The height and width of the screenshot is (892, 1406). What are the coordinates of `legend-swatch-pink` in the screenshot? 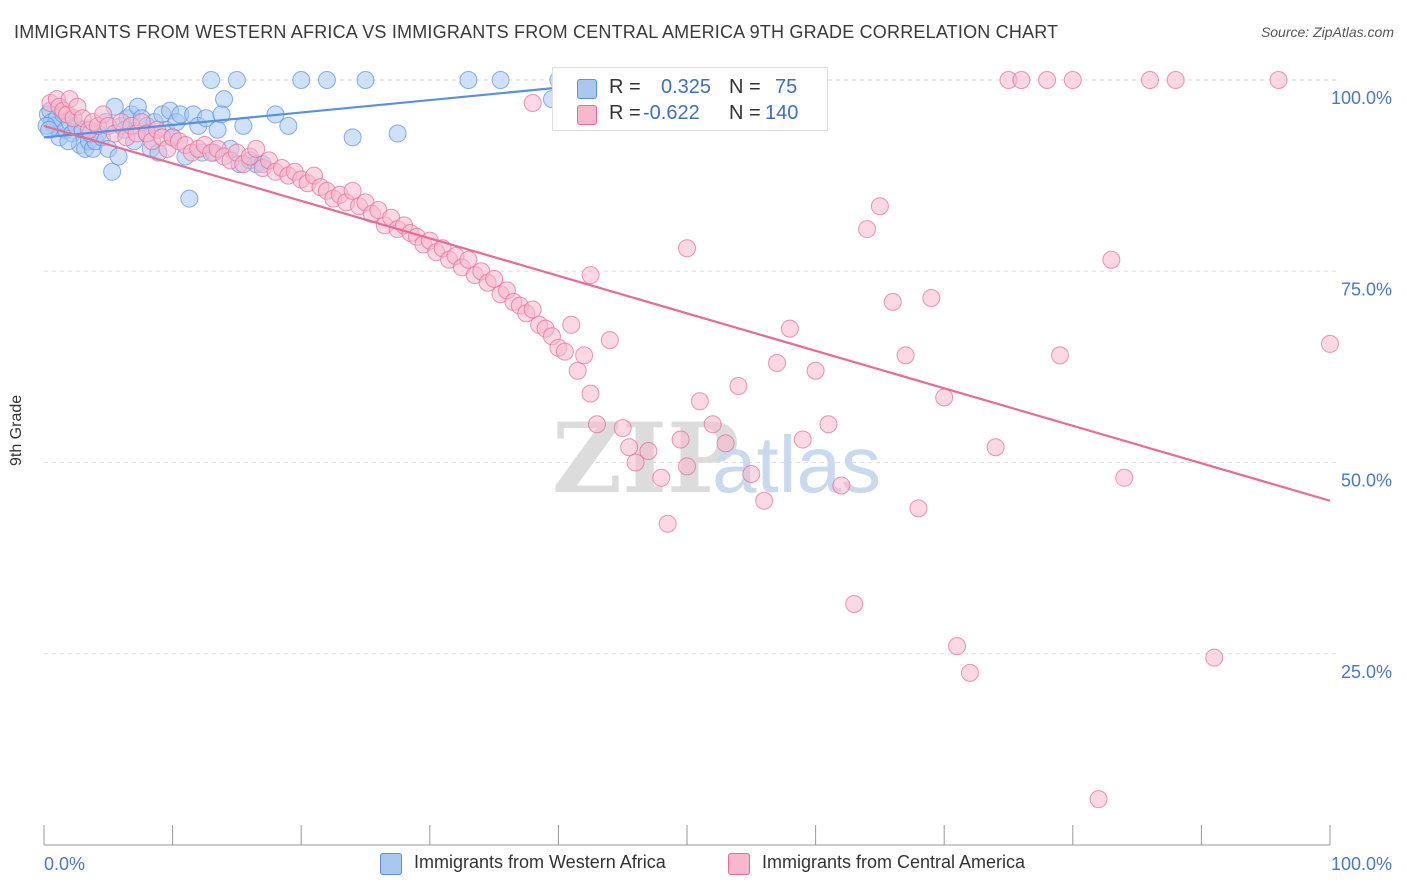 It's located at (587, 115).